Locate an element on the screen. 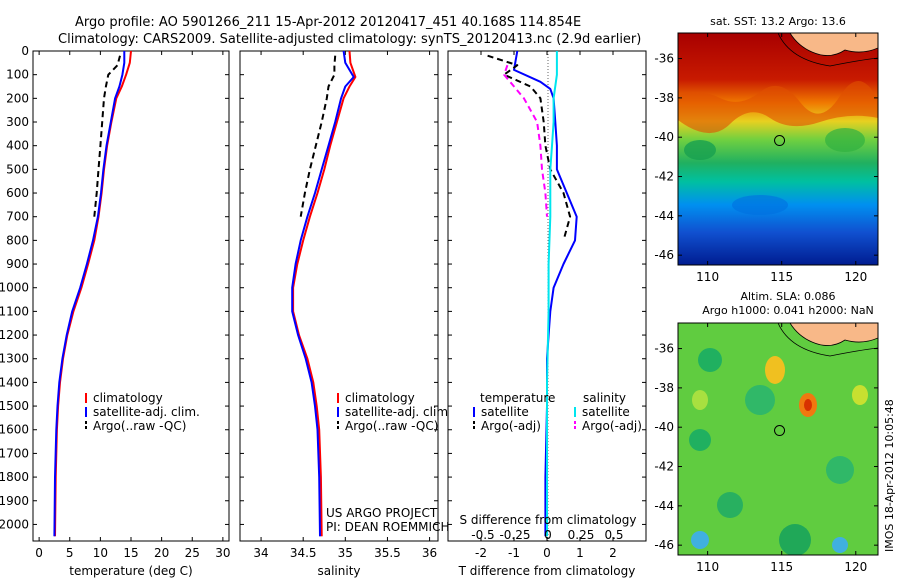 The width and height of the screenshot is (900, 584). legend-sal-argo: Argo(-adj) is located at coordinates (612, 426).